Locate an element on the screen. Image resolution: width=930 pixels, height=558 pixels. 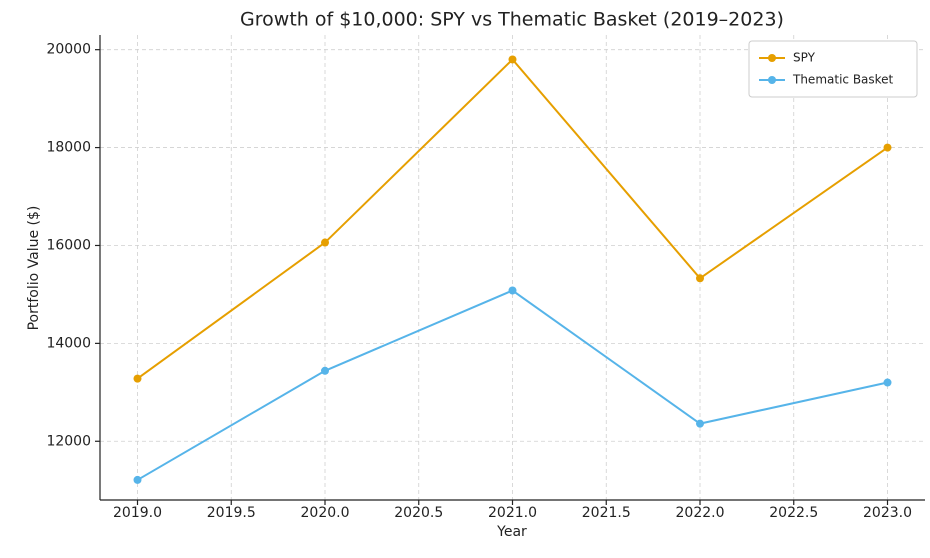
x-tick-label: 2023.0 is located at coordinates (887, 513).